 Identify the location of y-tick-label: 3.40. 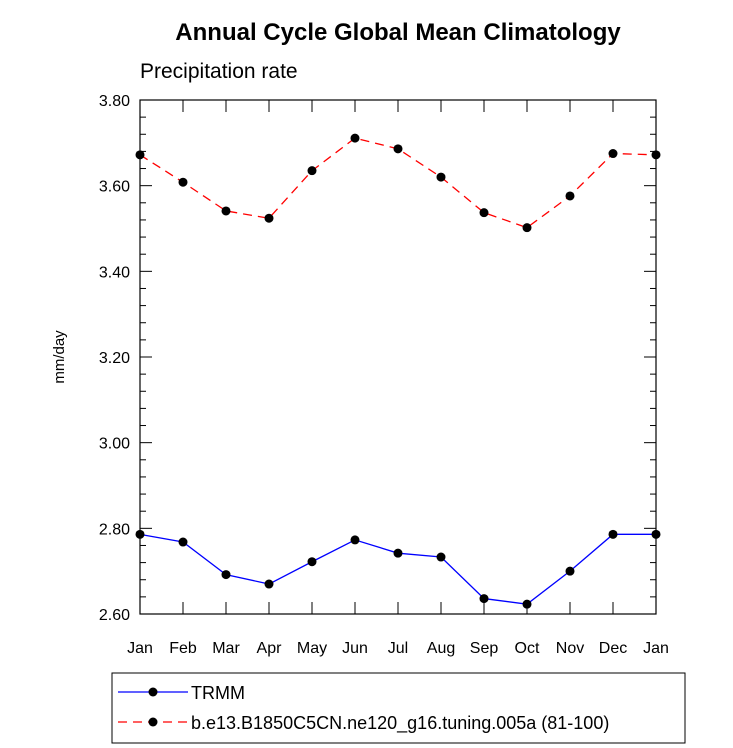
(114, 272).